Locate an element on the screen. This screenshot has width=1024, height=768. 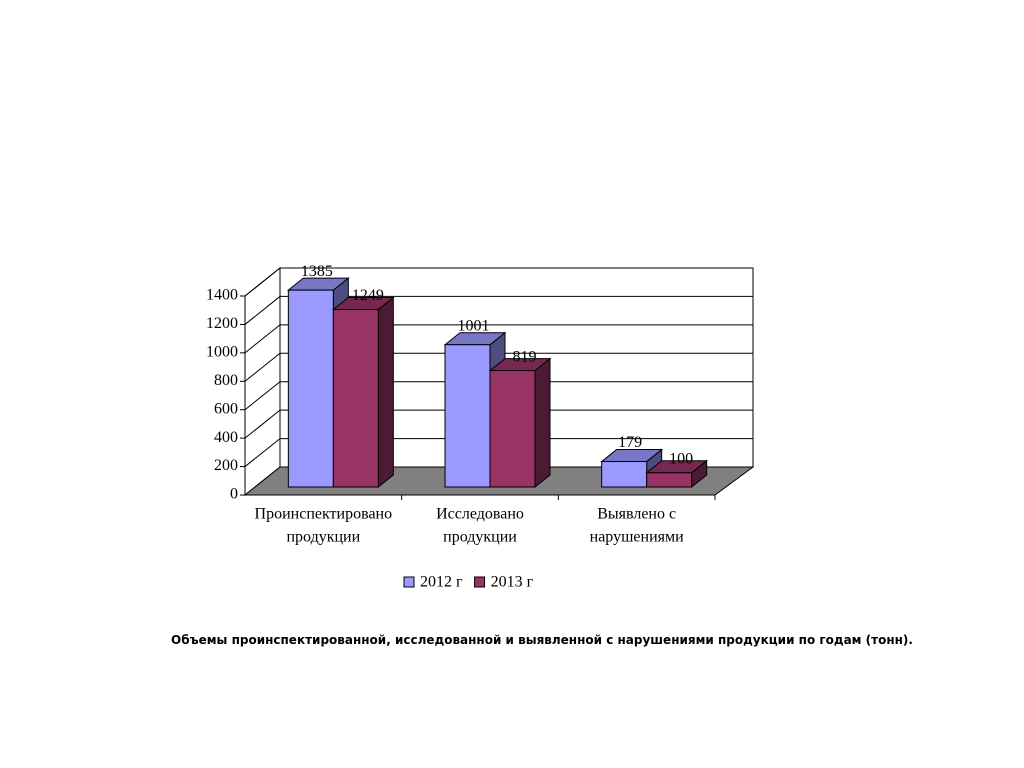
y-tick-label: 400 is located at coordinates (226, 437).